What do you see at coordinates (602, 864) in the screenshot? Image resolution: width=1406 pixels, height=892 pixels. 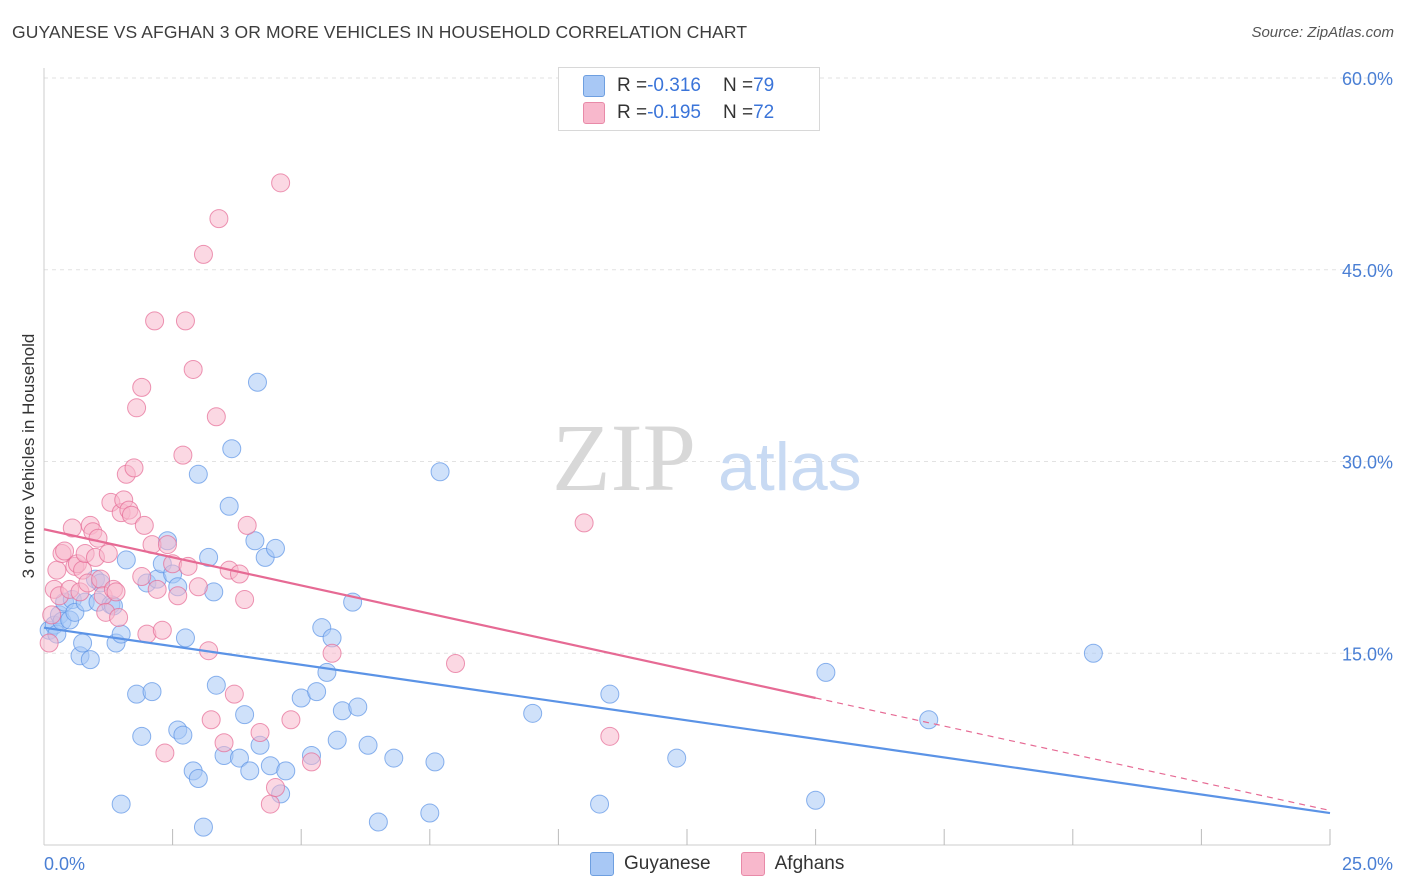 I see `series-swatch-guyanese` at bounding box center [602, 864].